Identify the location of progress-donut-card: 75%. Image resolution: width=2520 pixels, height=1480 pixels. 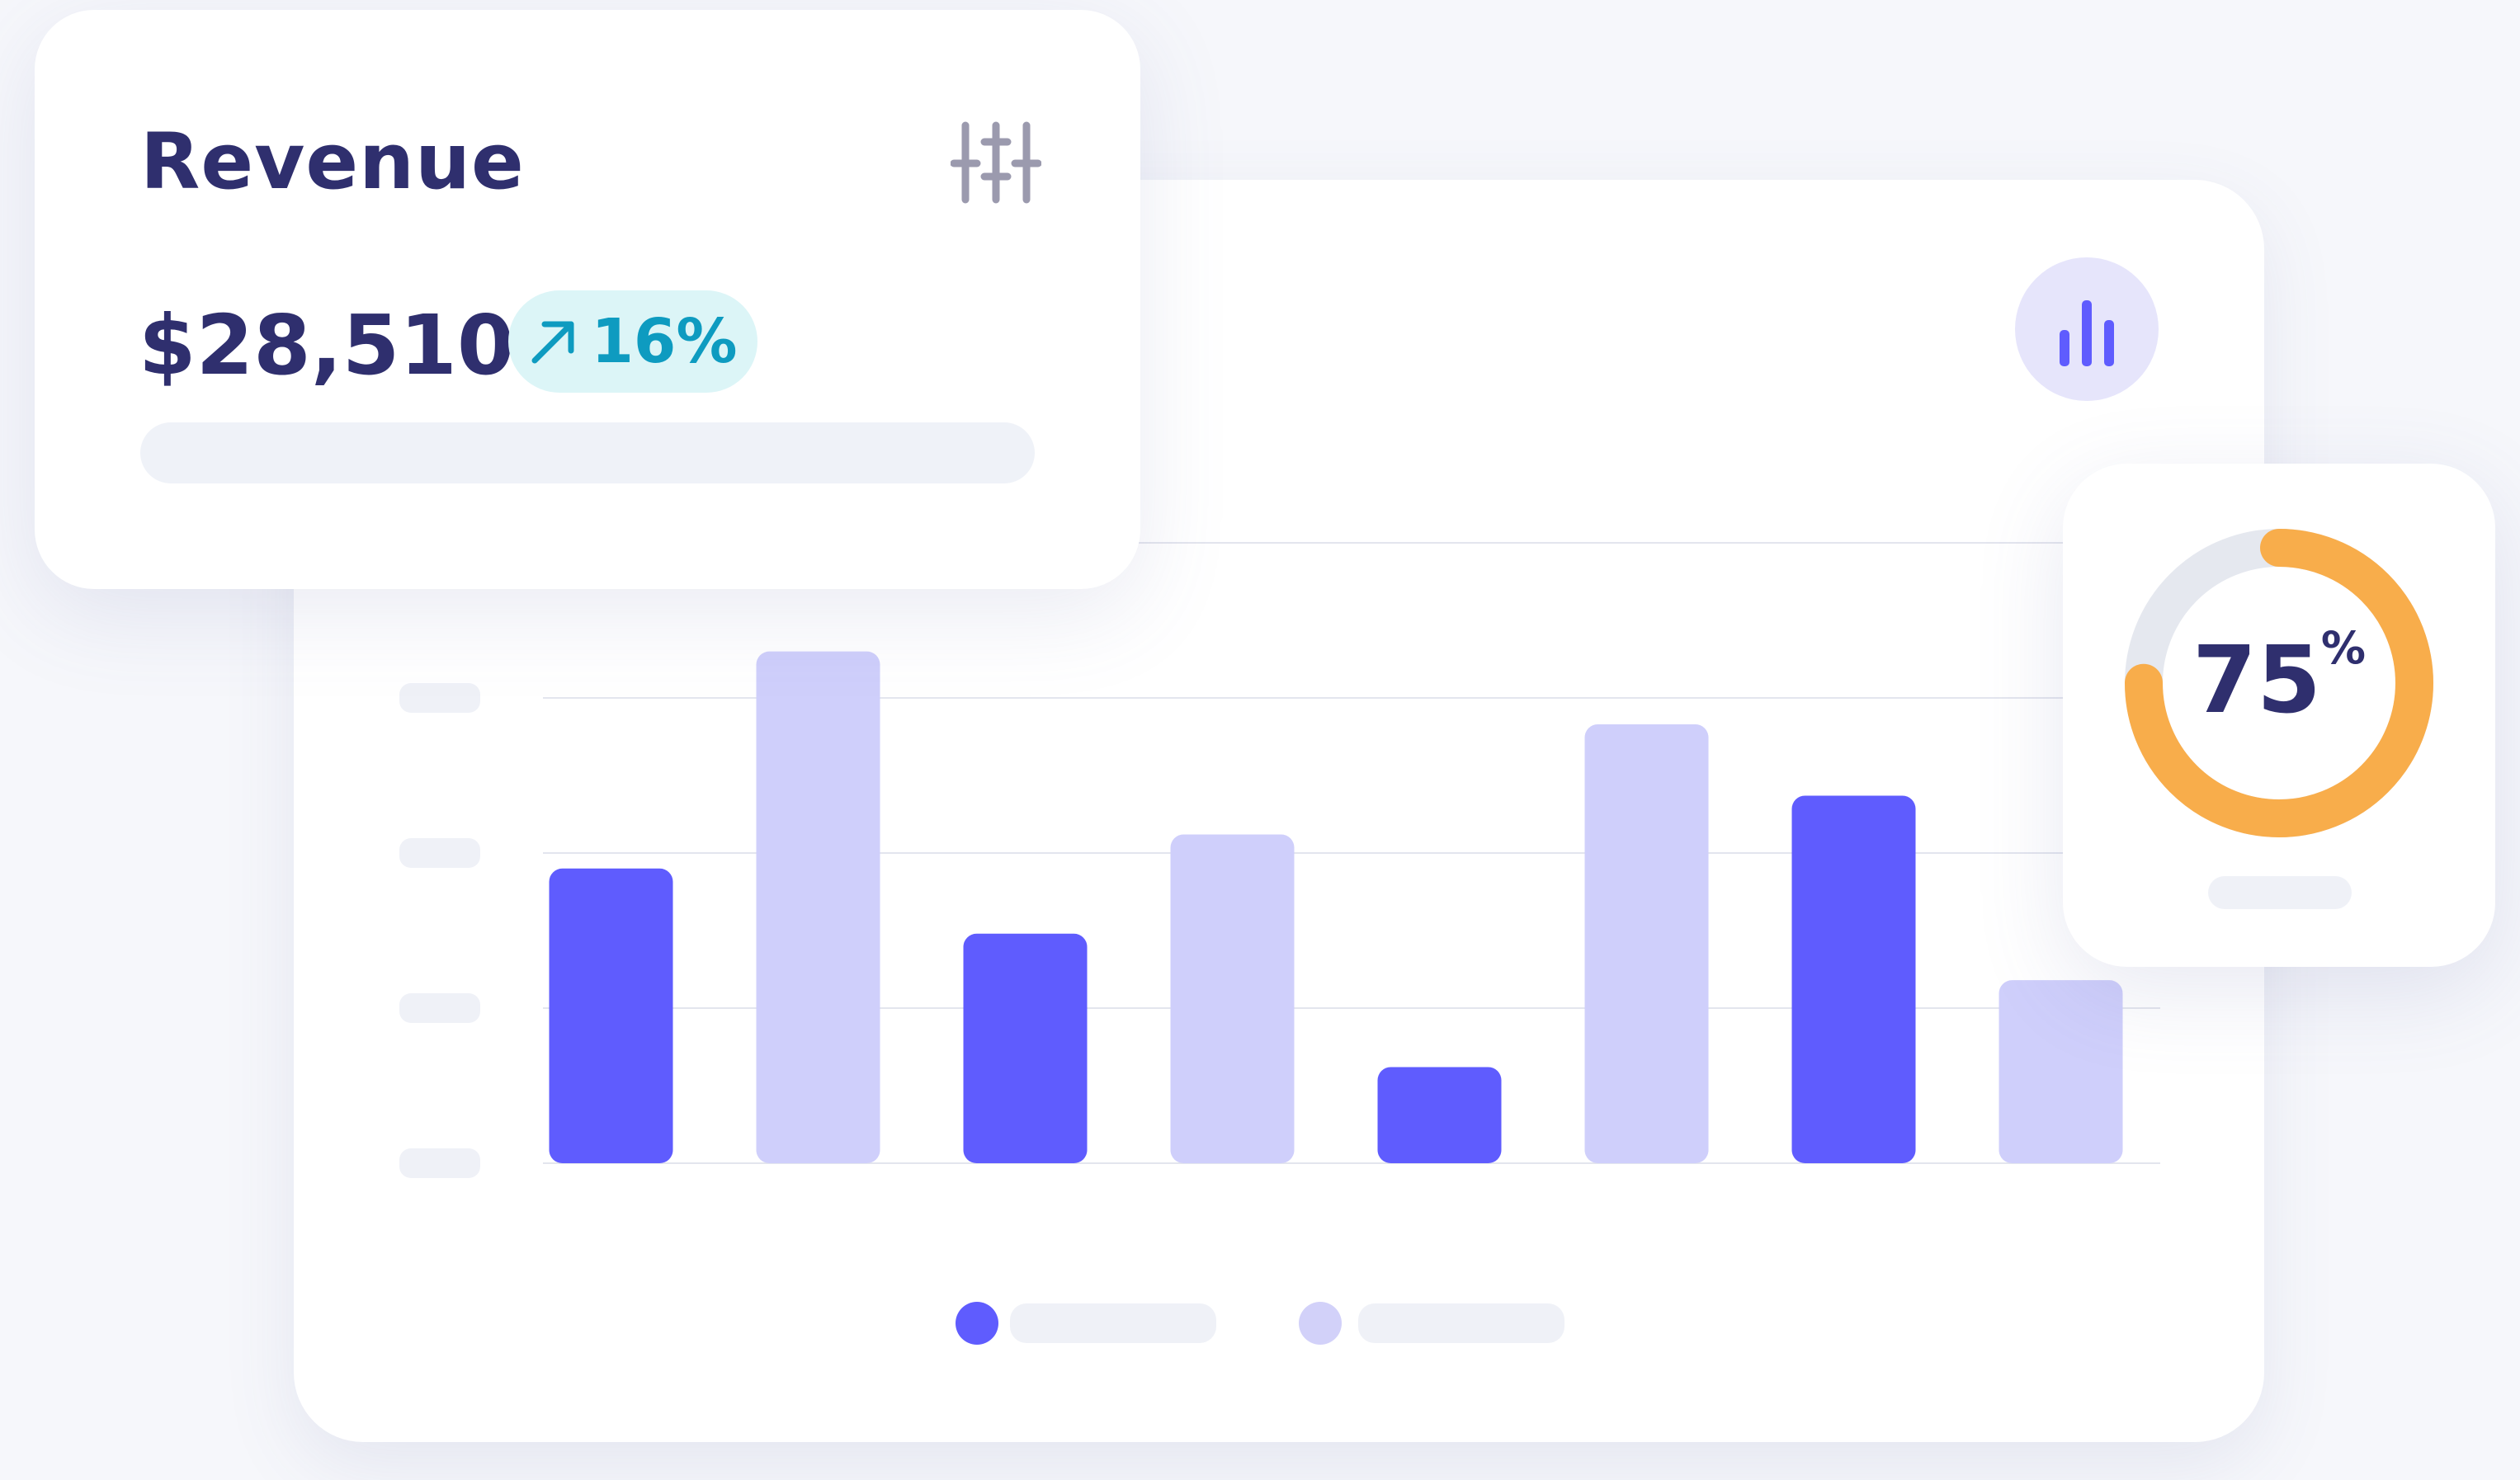
(2279, 715).